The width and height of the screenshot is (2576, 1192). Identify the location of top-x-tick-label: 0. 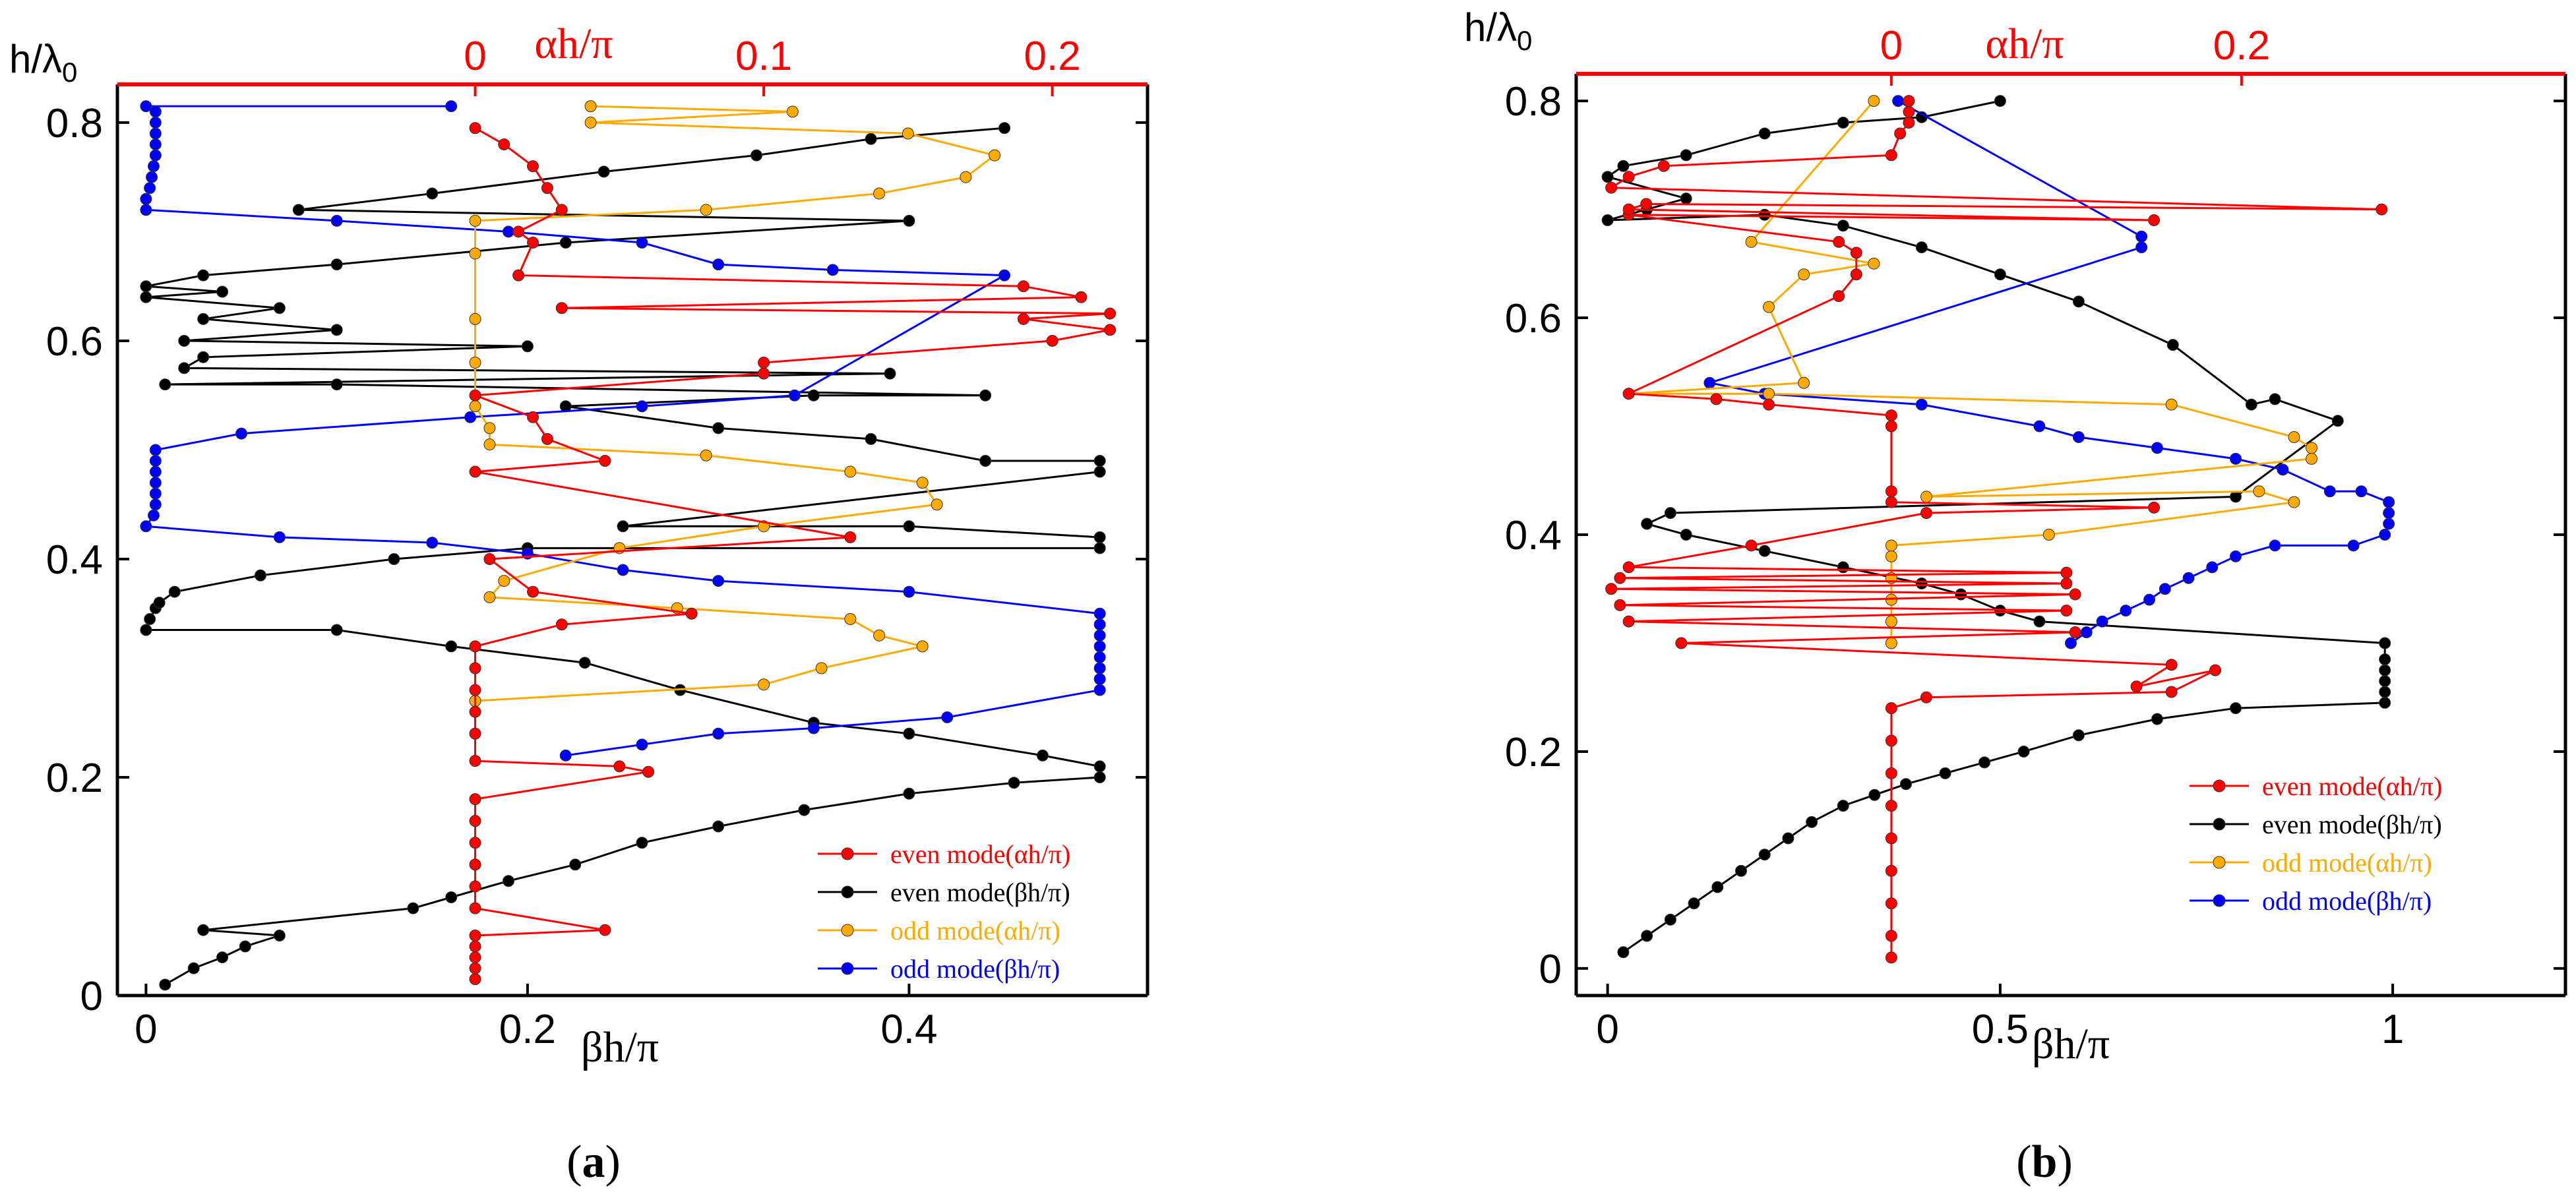
(1891, 46).